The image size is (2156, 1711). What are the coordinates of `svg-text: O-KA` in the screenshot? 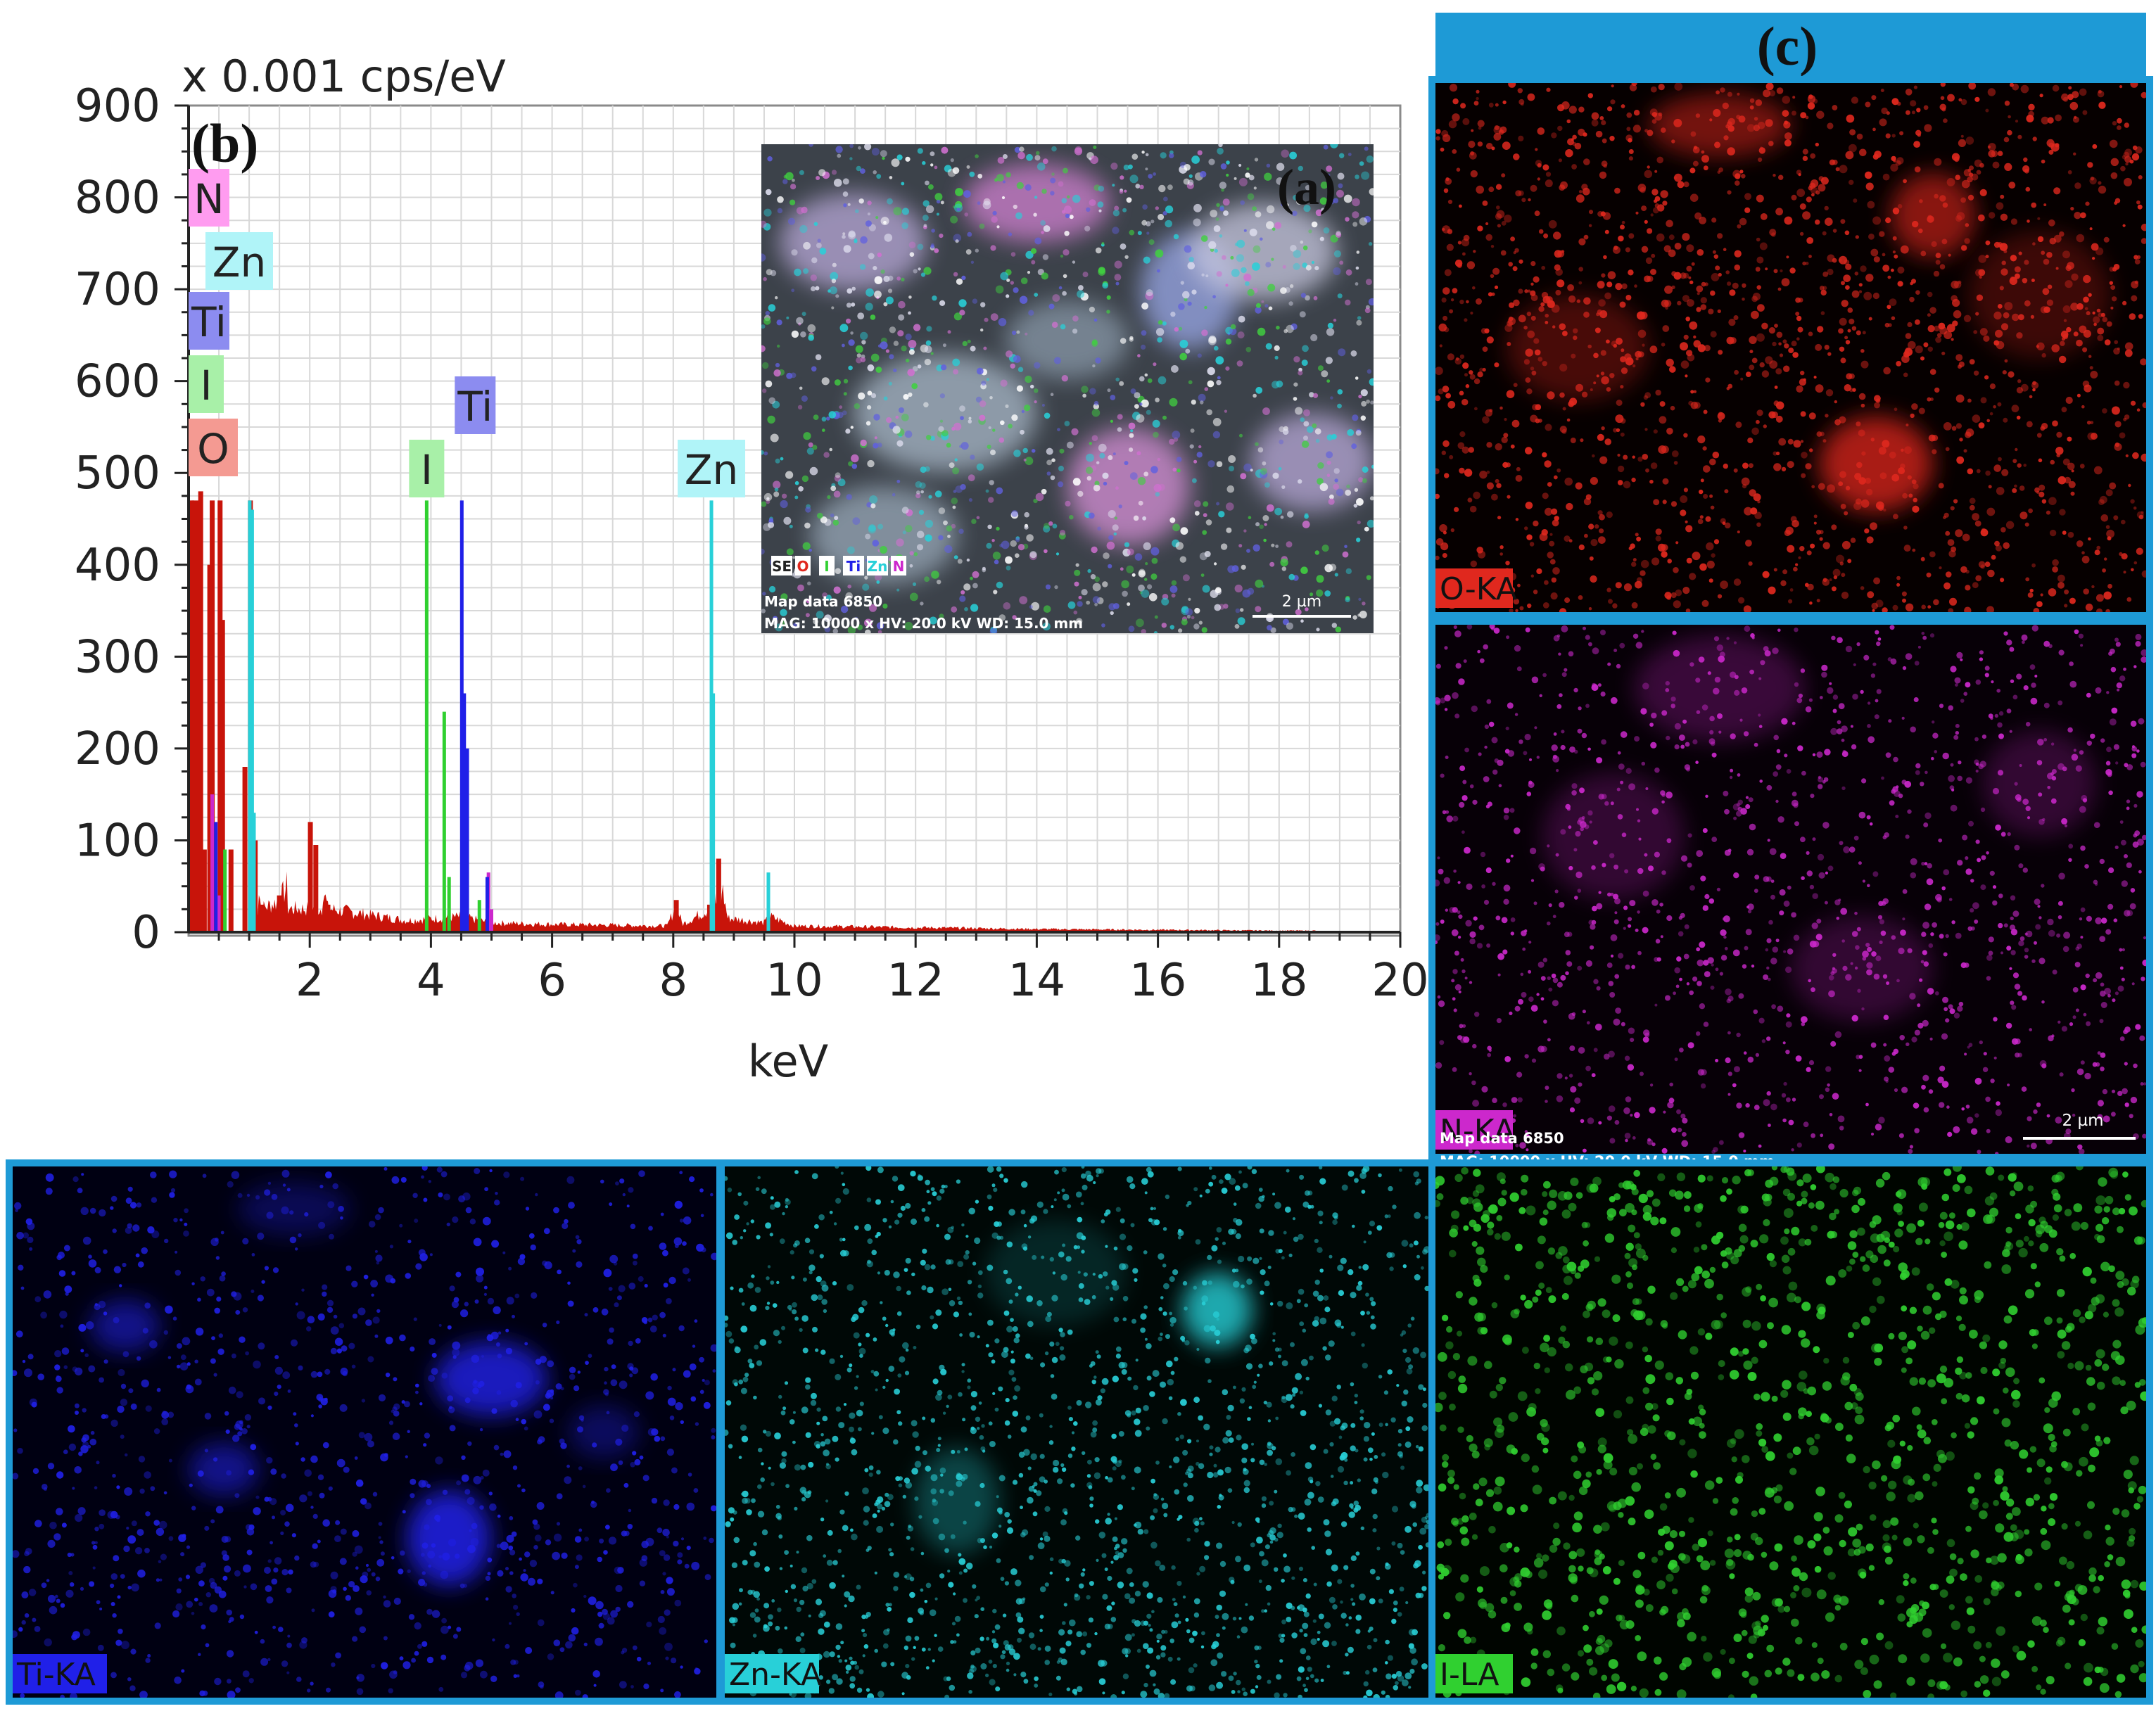 It's located at (1478, 589).